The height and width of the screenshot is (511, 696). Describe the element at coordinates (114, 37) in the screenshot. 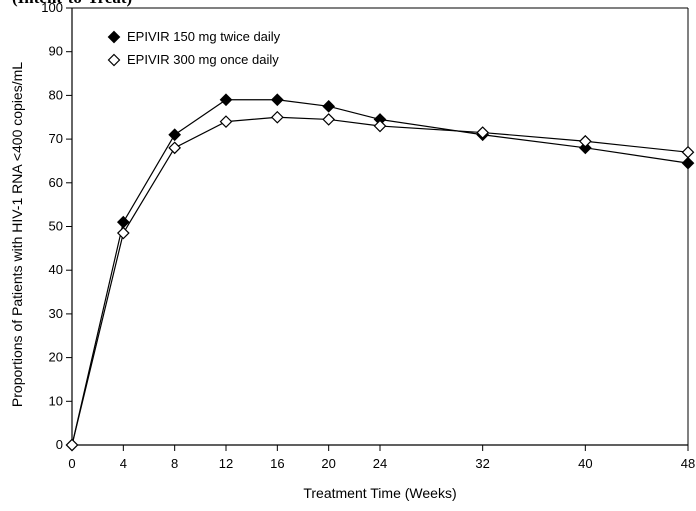

I see `legend-filled-diamond-icon` at that location.